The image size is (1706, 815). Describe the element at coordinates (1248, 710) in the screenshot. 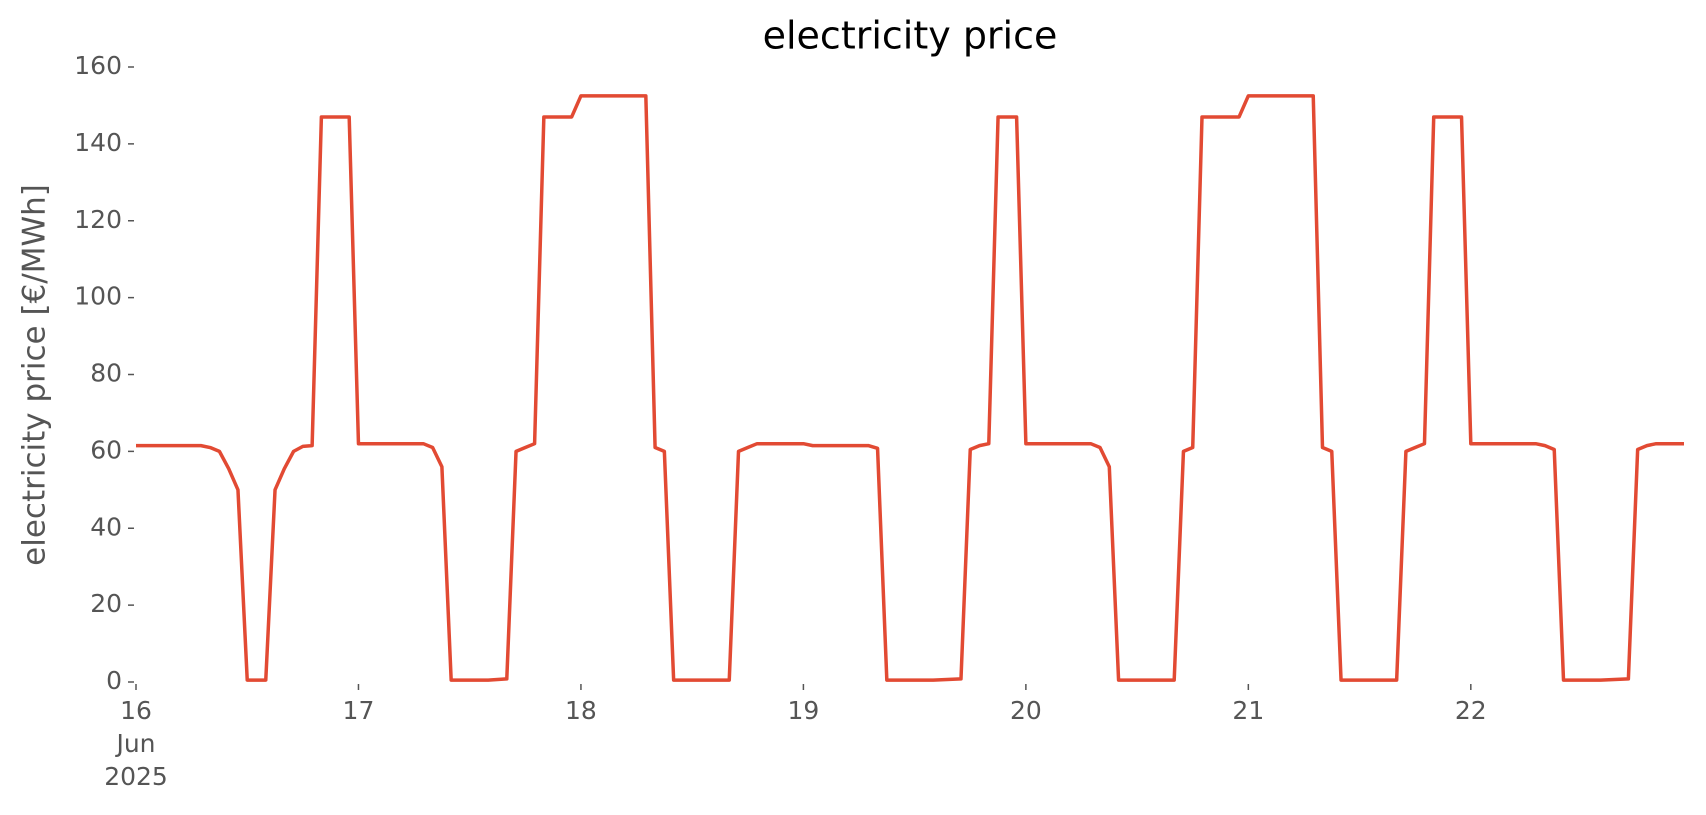

I see `x-tick-label: 21` at that location.